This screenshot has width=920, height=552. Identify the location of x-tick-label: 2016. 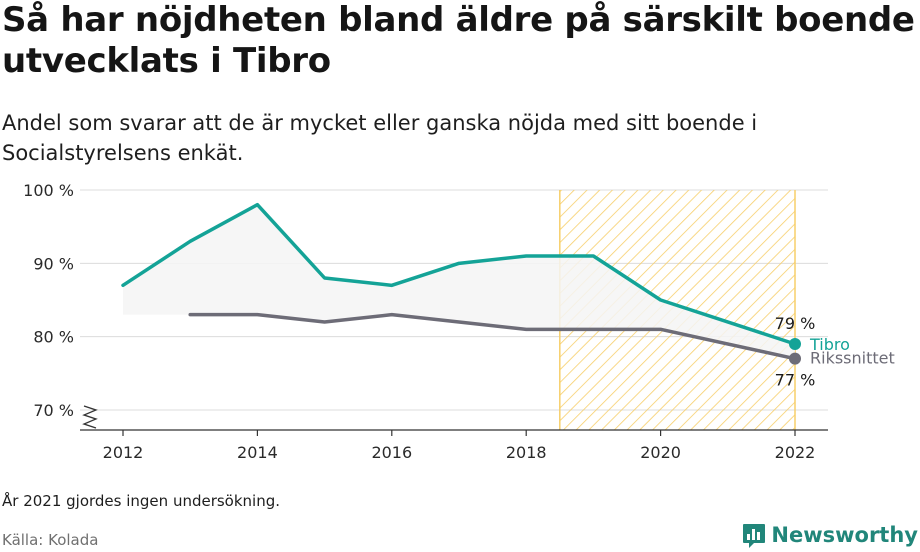
(391, 452).